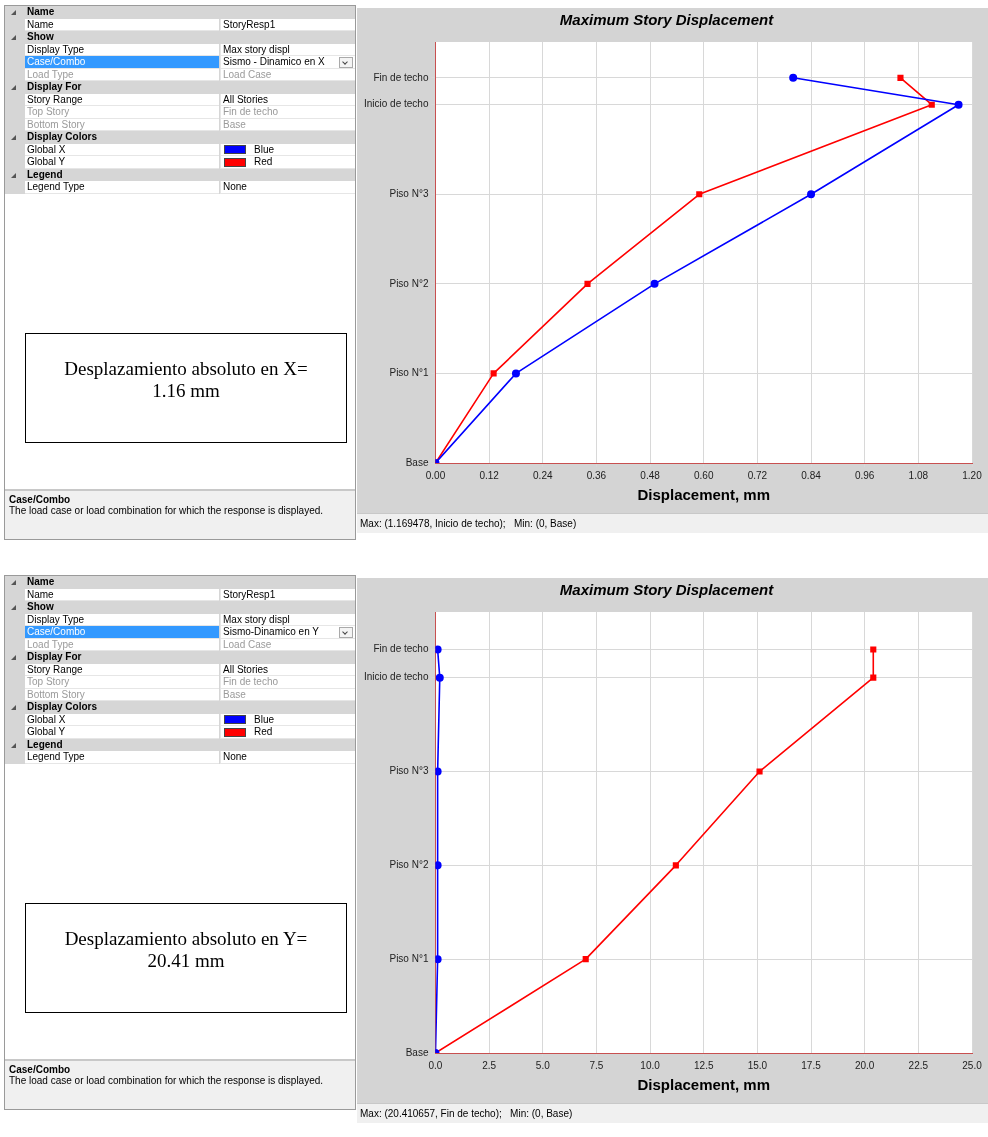 This screenshot has height=1137, width=988. What do you see at coordinates (271, 631) in the screenshot?
I see `text: Sismo-Dinamico en Y` at bounding box center [271, 631].